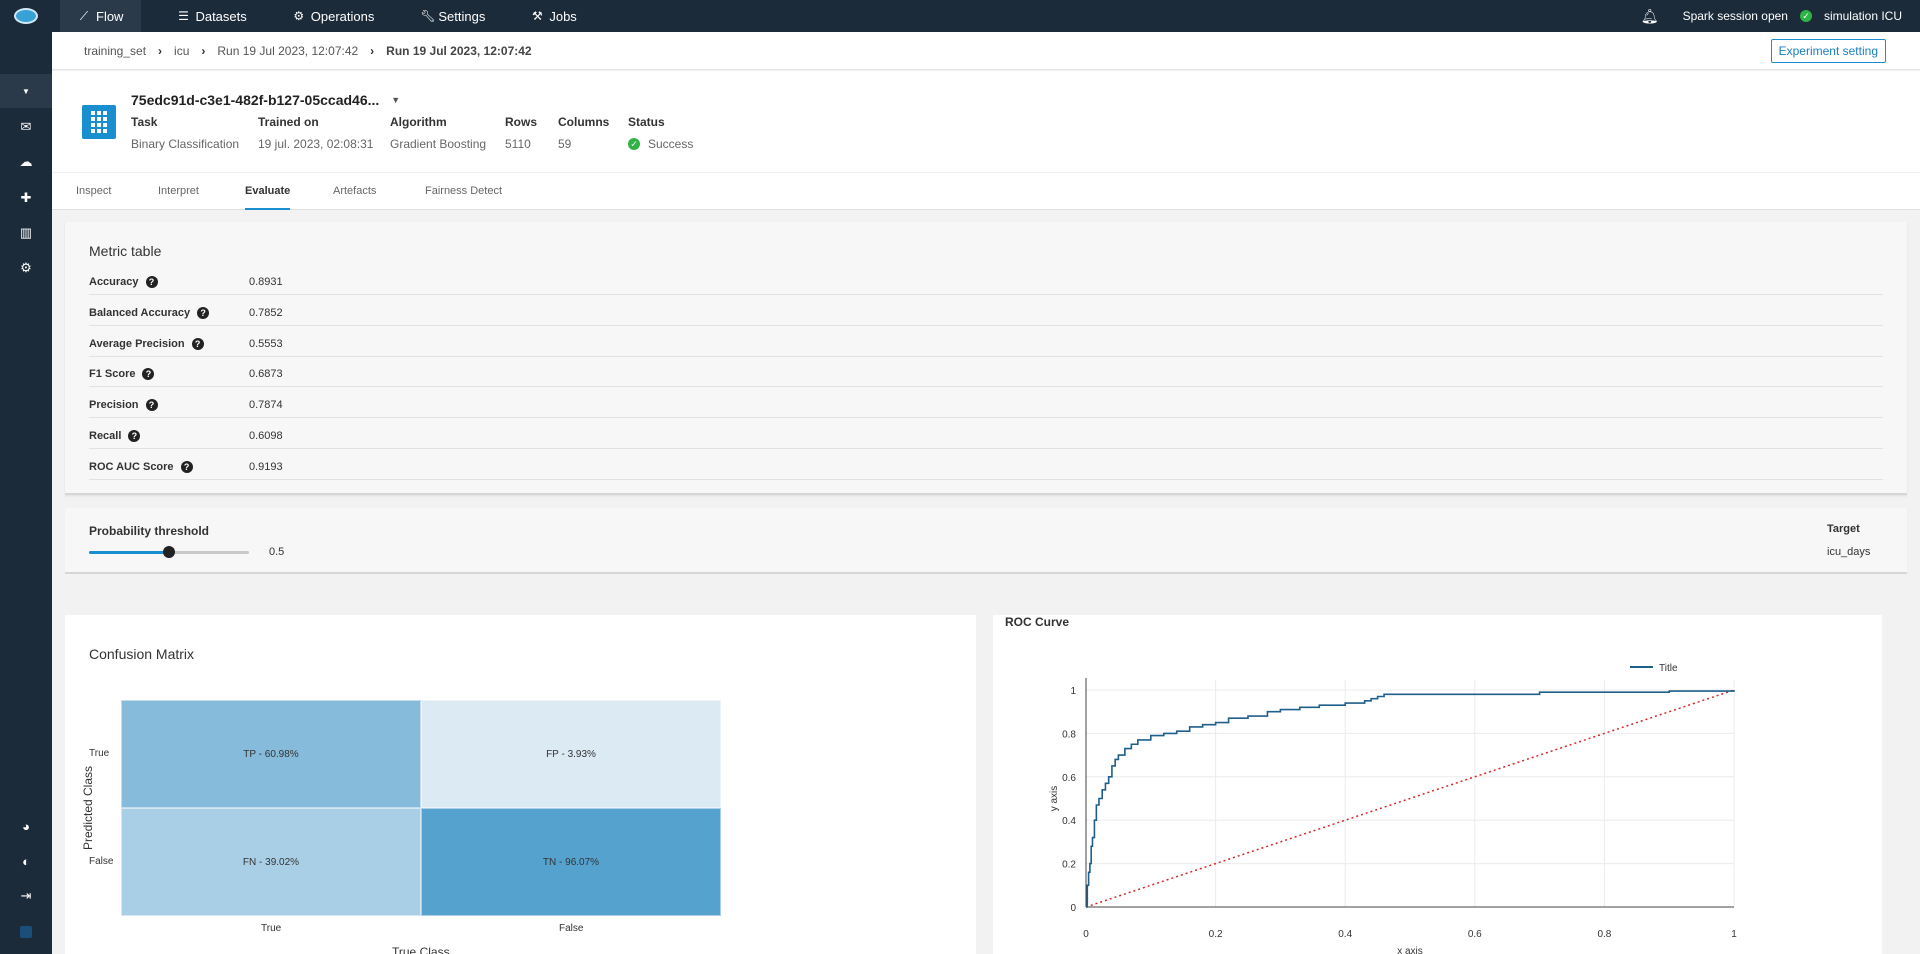 The image size is (1920, 954). I want to click on check-circle-icon: ✓, so click(1805, 16).